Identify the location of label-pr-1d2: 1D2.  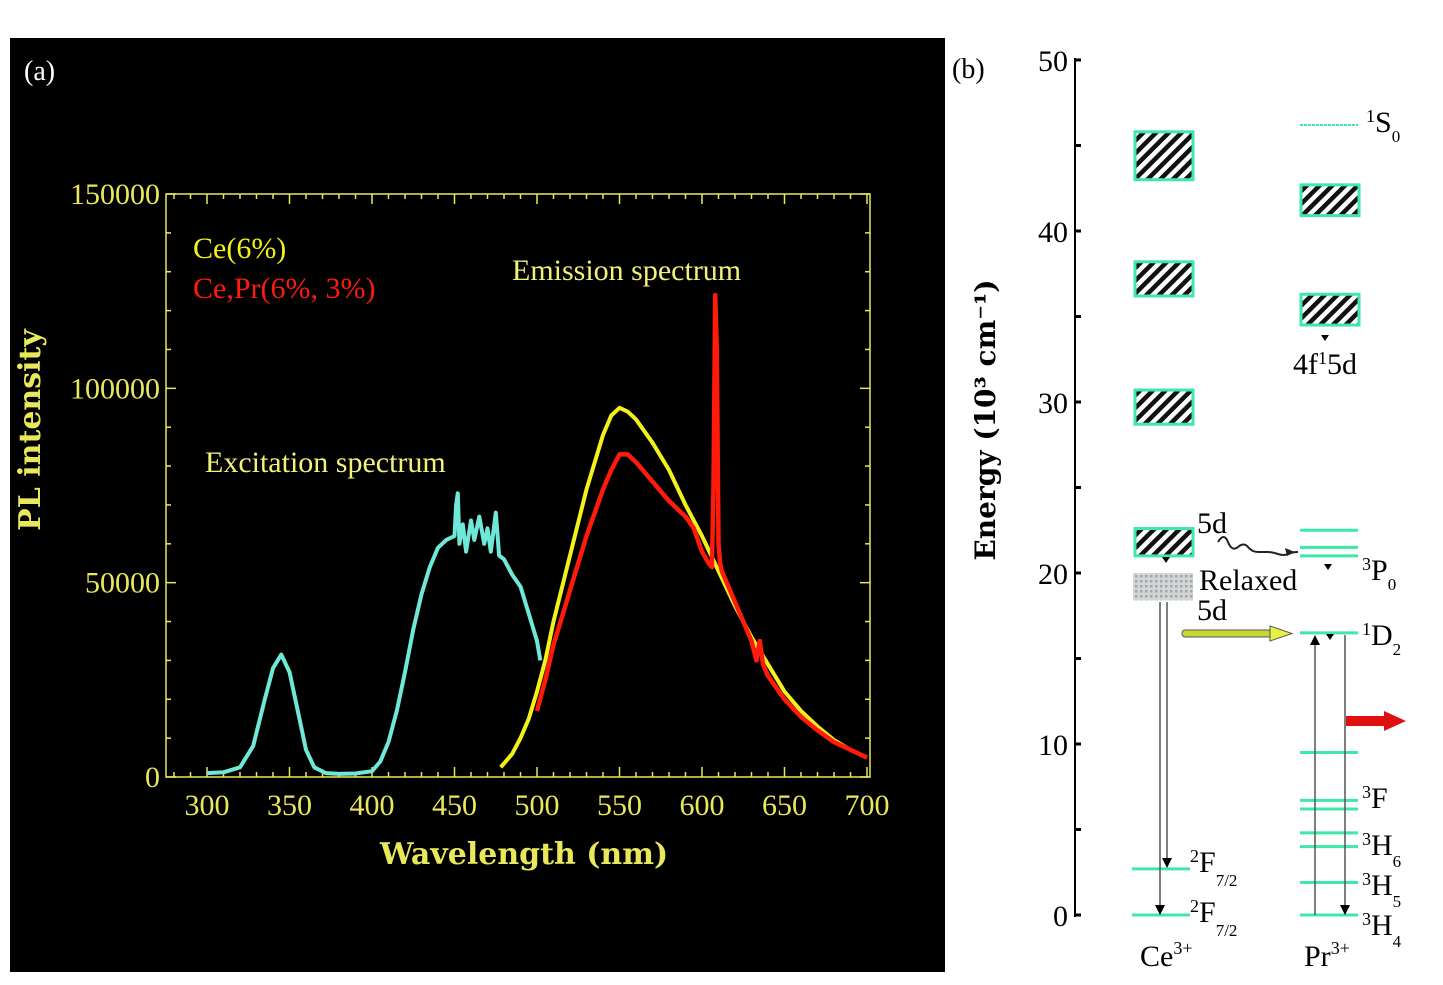
(1381, 639).